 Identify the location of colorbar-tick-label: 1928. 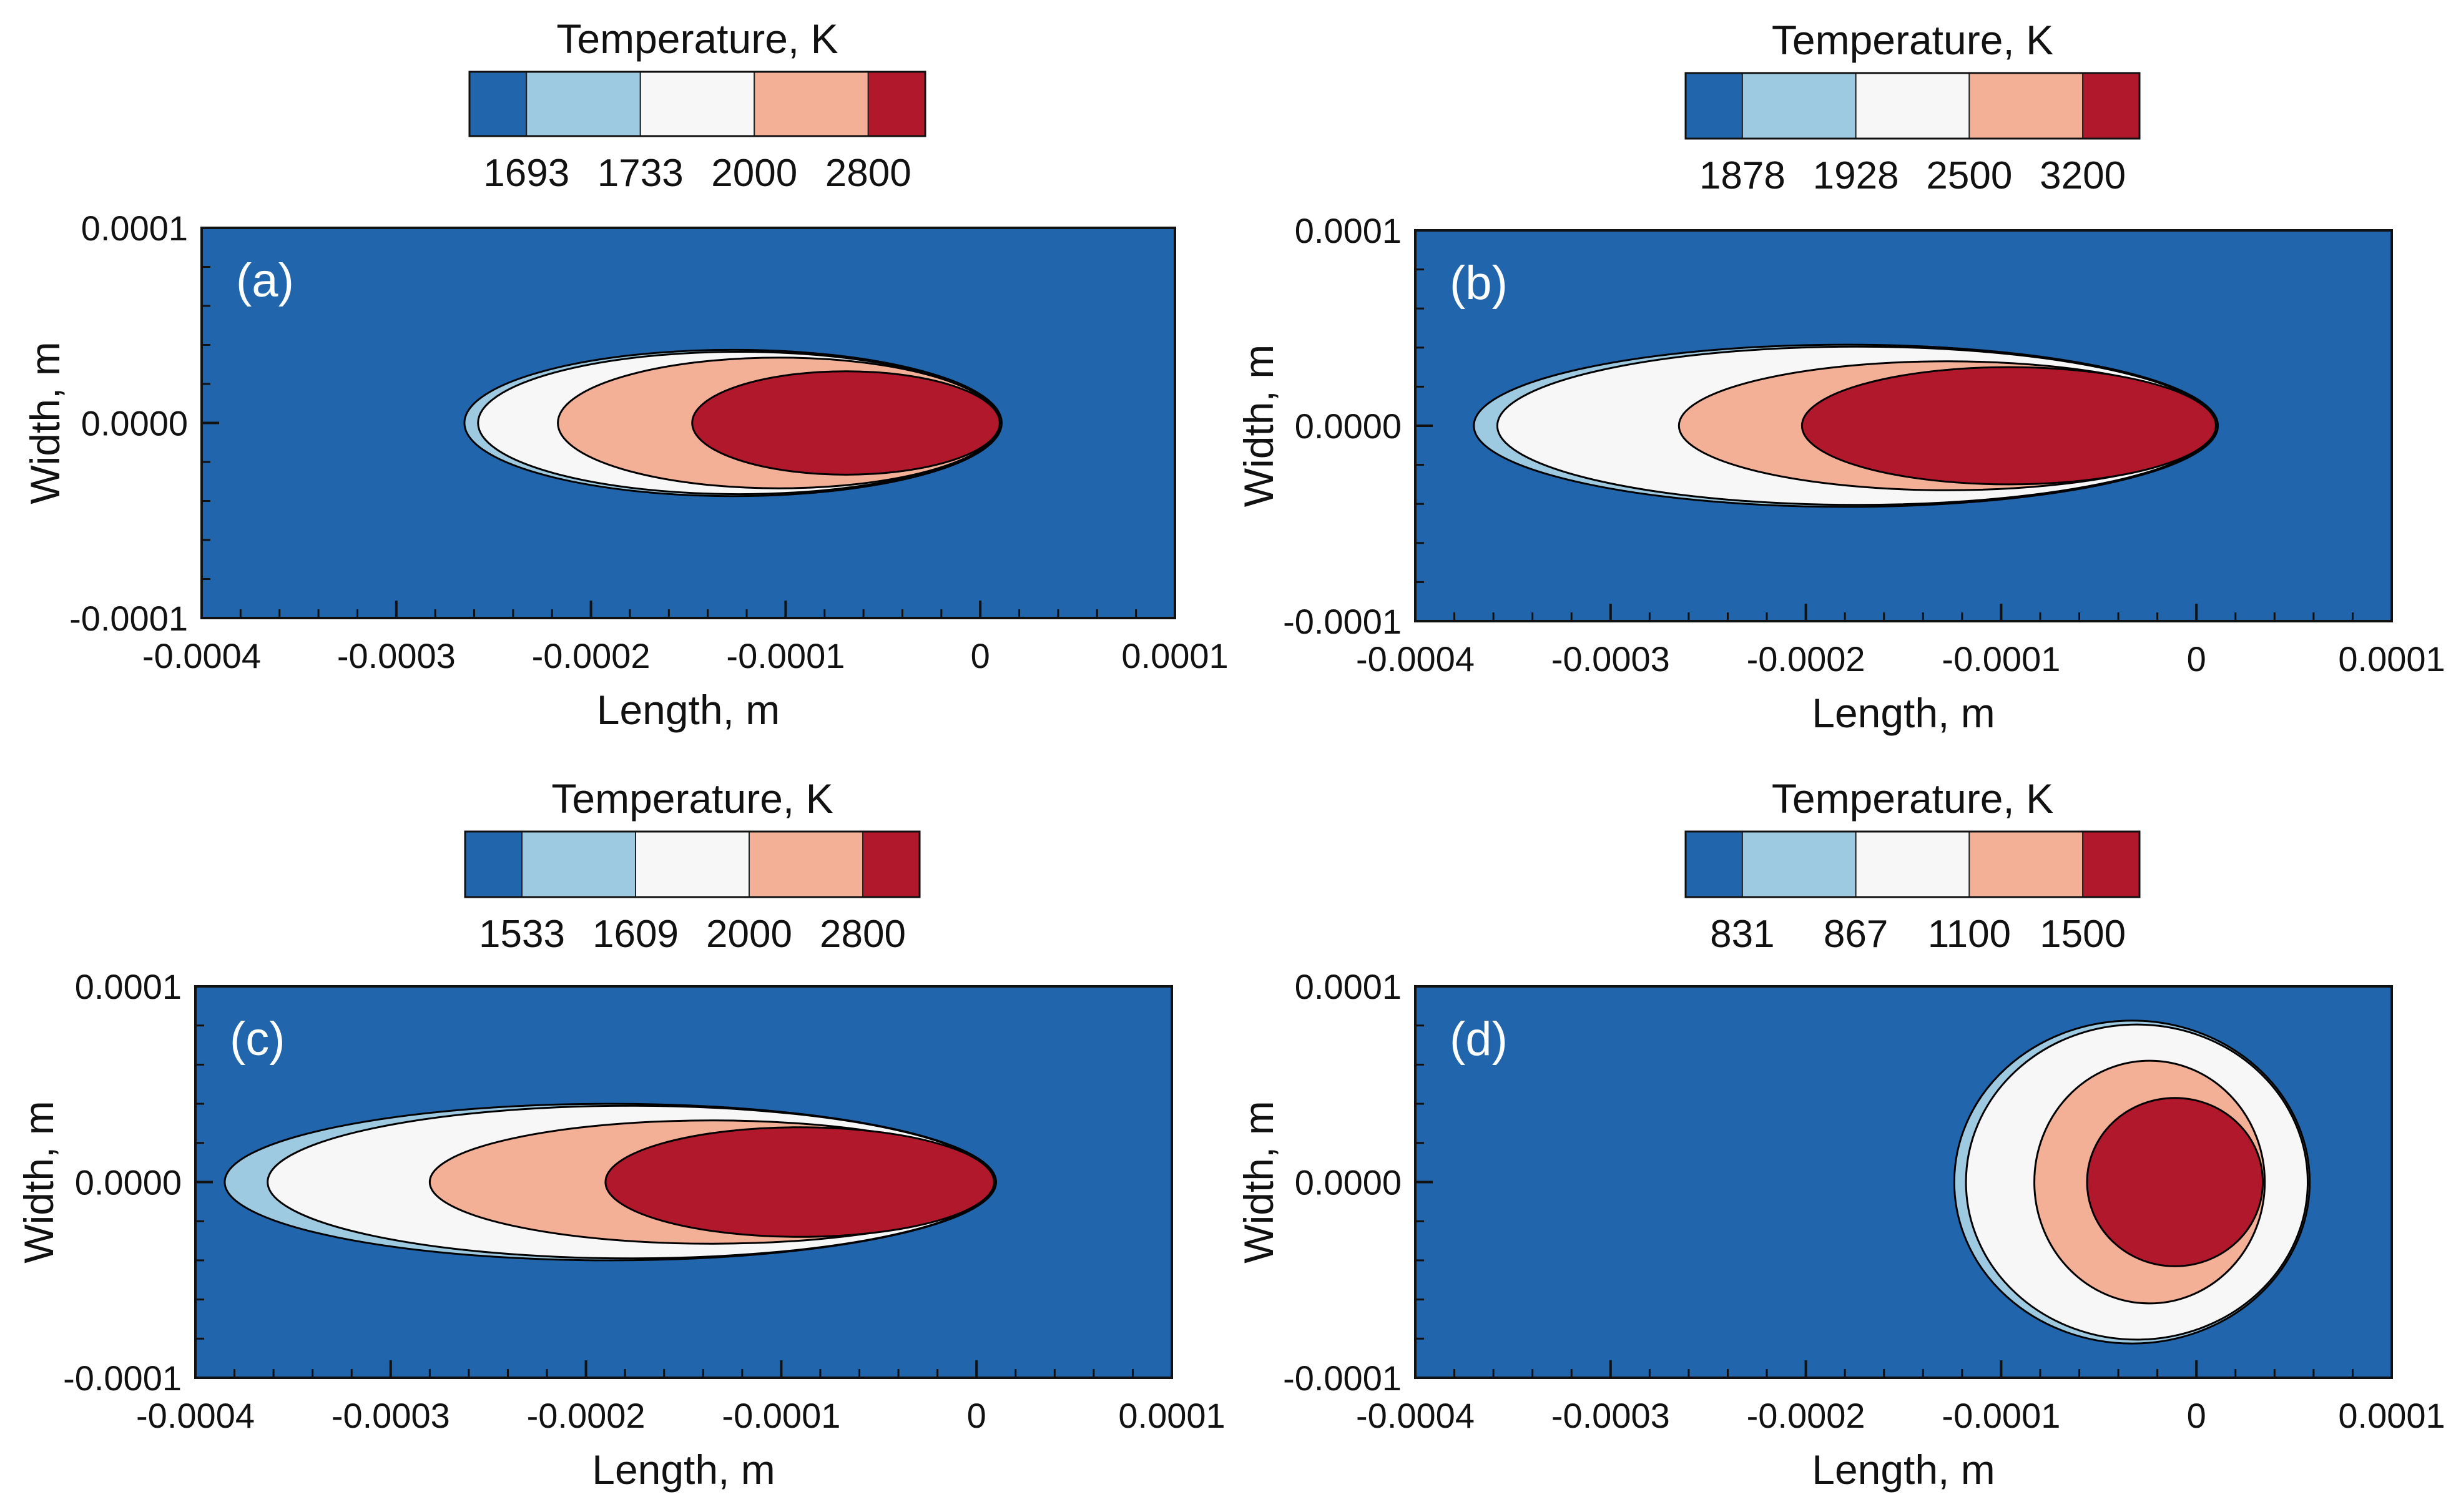
(1856, 175).